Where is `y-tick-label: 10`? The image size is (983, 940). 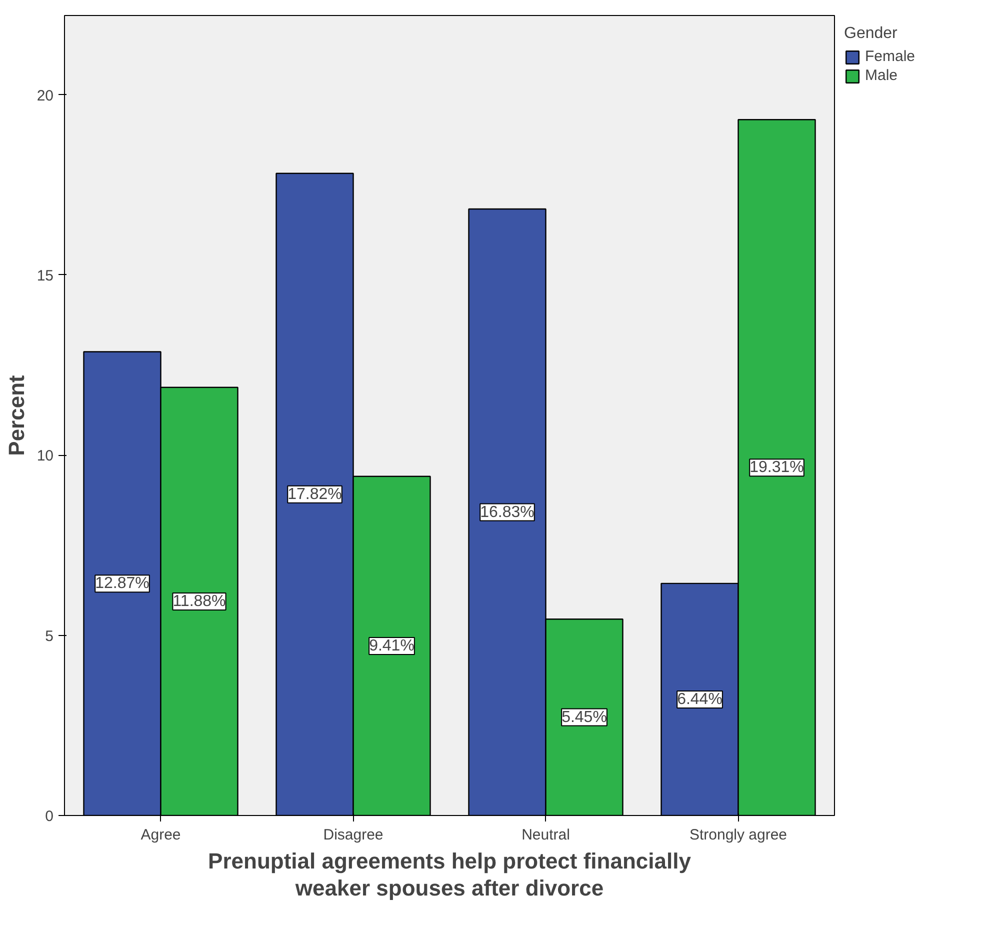
y-tick-label: 10 is located at coordinates (45, 456).